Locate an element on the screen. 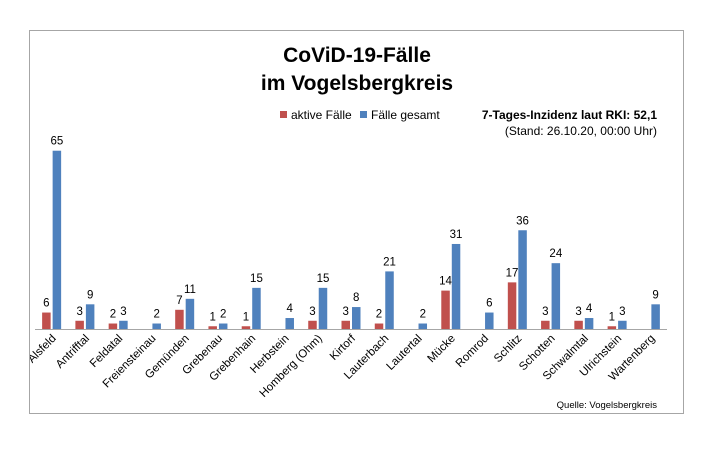 This screenshot has height=454, width=708. bar-aktive-schlitz is located at coordinates (512, 305).